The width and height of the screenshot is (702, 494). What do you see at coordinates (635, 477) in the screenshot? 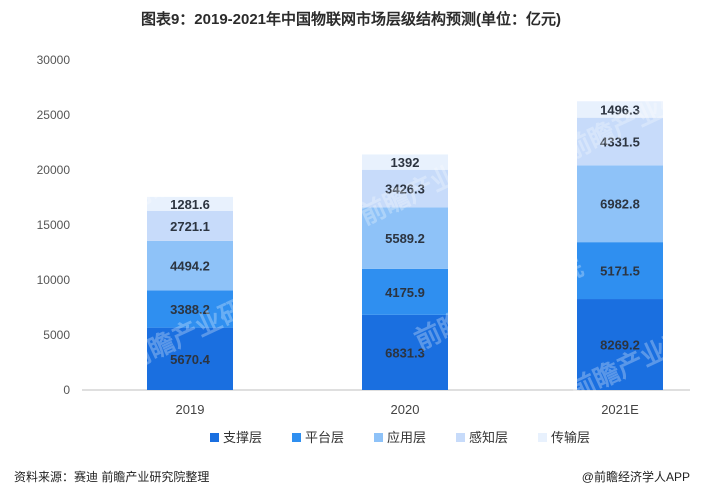
I see `credit-note: @前瞻经济学人APP` at bounding box center [635, 477].